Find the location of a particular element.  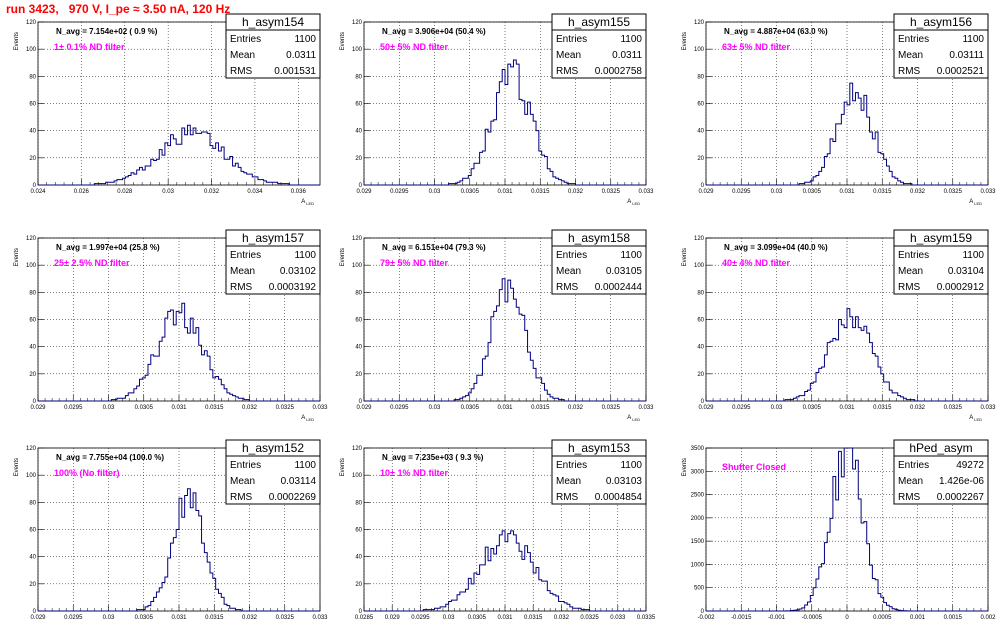

stats-mean-value: 0.03114 is located at coordinates (299, 481).